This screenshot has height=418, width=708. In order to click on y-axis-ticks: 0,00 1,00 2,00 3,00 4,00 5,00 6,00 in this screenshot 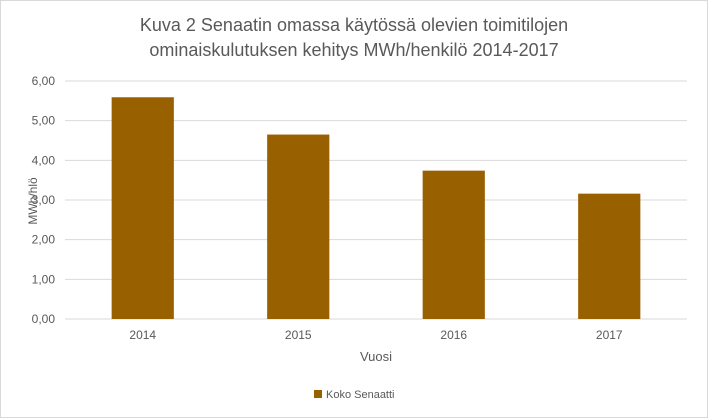, I will do `click(44, 200)`.